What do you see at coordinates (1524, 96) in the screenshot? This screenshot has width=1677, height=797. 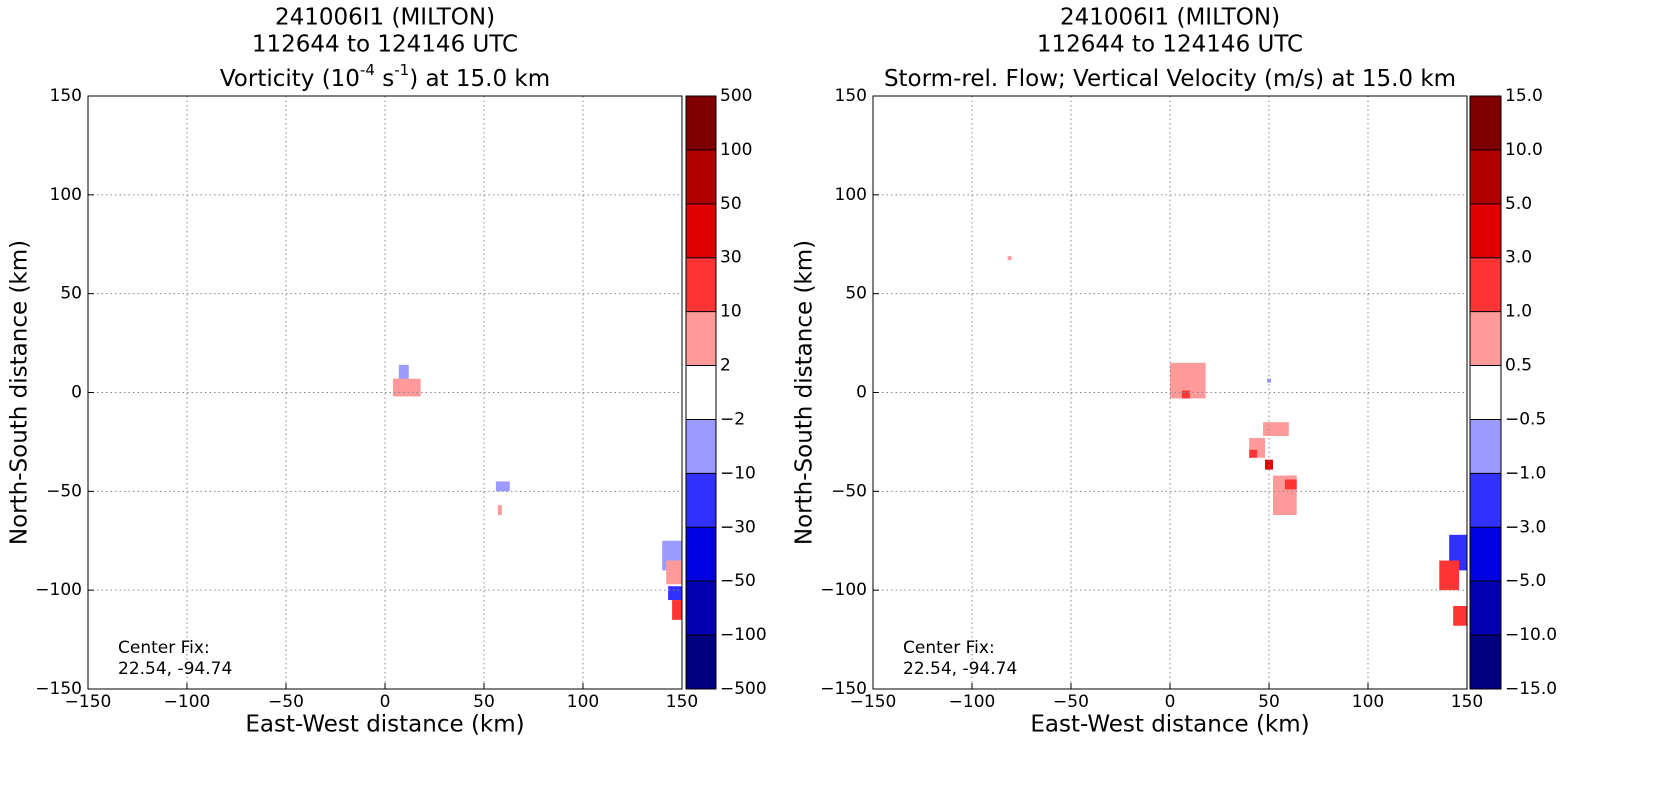 I see `colorbar-label: 15.0` at bounding box center [1524, 96].